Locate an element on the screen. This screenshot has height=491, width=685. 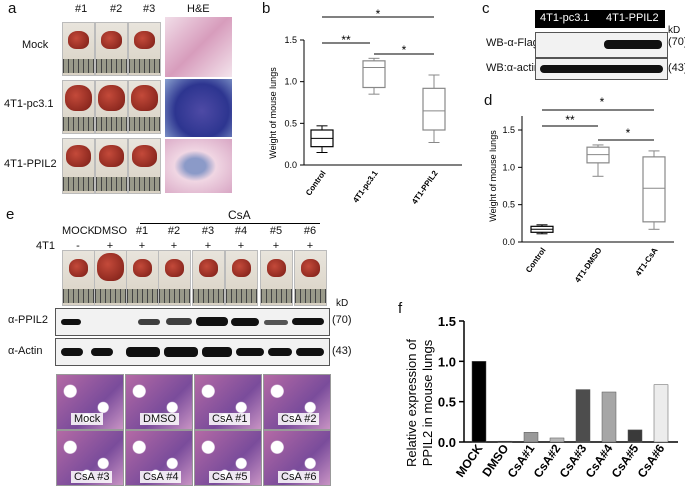
panel-c-blot-actin is located at coordinates (601, 69).